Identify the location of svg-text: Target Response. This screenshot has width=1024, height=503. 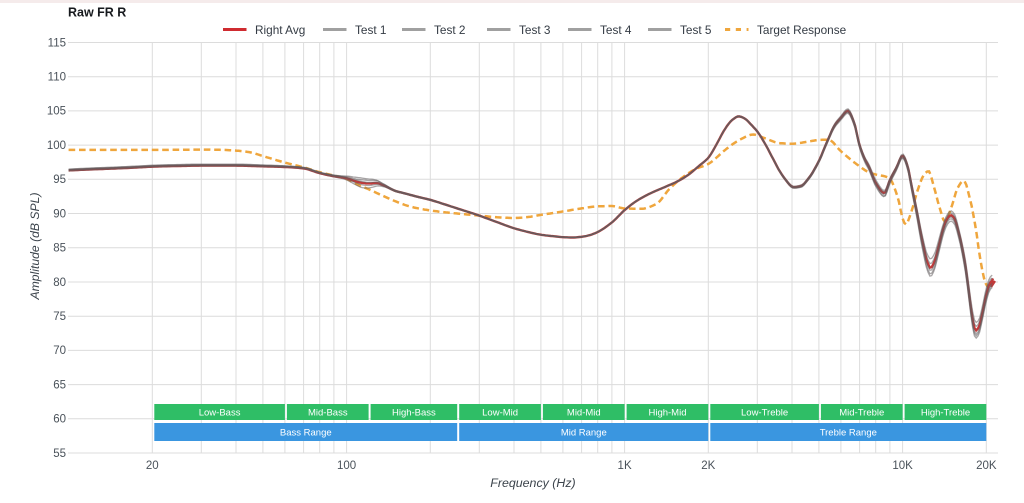
(802, 30).